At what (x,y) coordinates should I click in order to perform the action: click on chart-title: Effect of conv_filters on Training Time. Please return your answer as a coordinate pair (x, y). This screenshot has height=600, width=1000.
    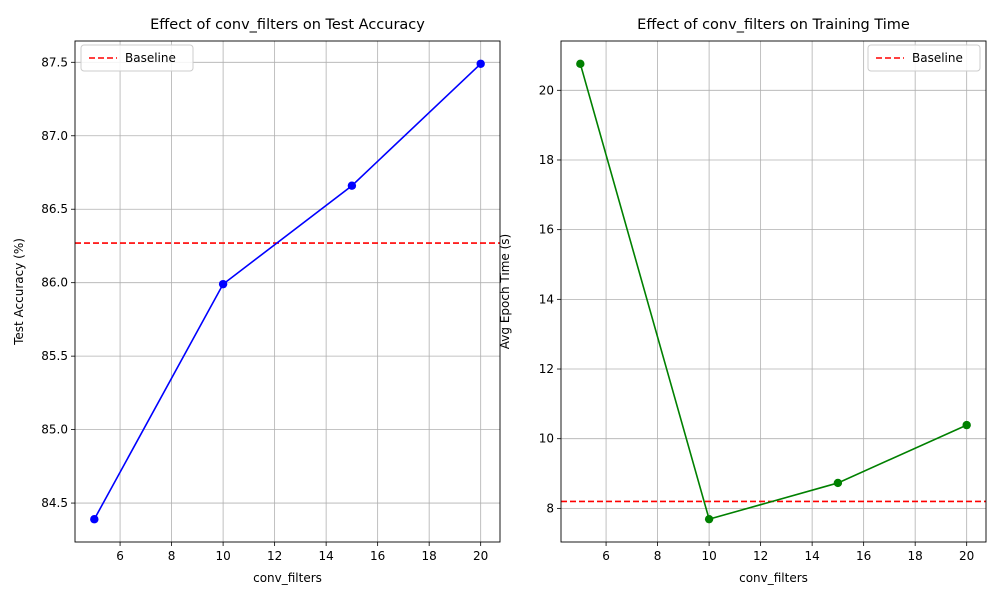
    Looking at the image, I should click on (773, 25).